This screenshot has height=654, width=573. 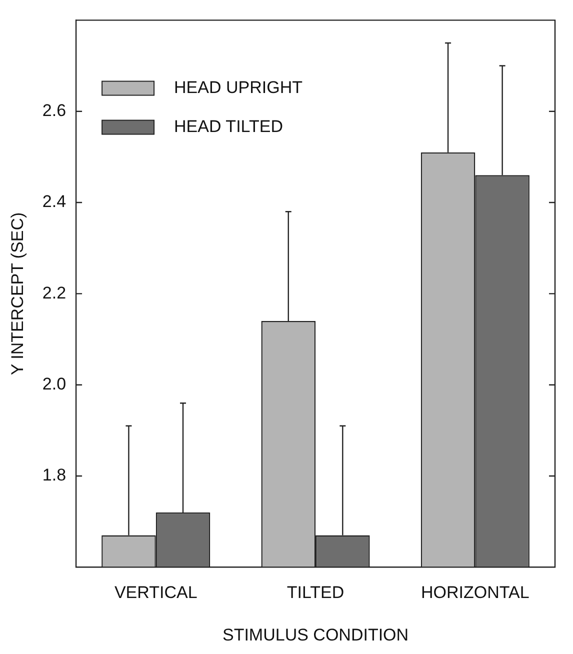 What do you see at coordinates (156, 592) in the screenshot?
I see `x-tick-label: VERTICAL` at bounding box center [156, 592].